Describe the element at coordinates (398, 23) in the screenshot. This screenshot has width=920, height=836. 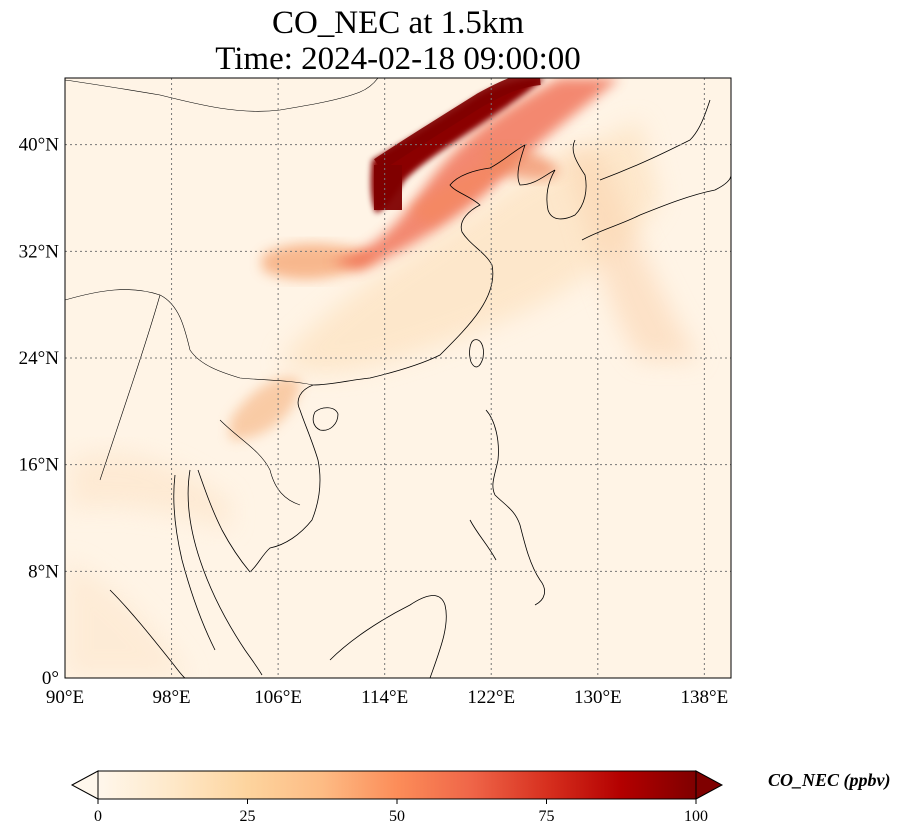
I see `map-title: CO_NEC at 1.5km` at that location.